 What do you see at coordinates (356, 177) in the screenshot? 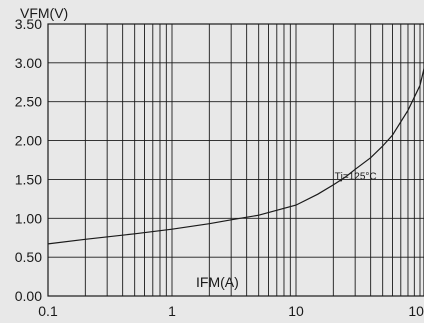
I see `series-annotation: Tj=125°C` at bounding box center [356, 177].